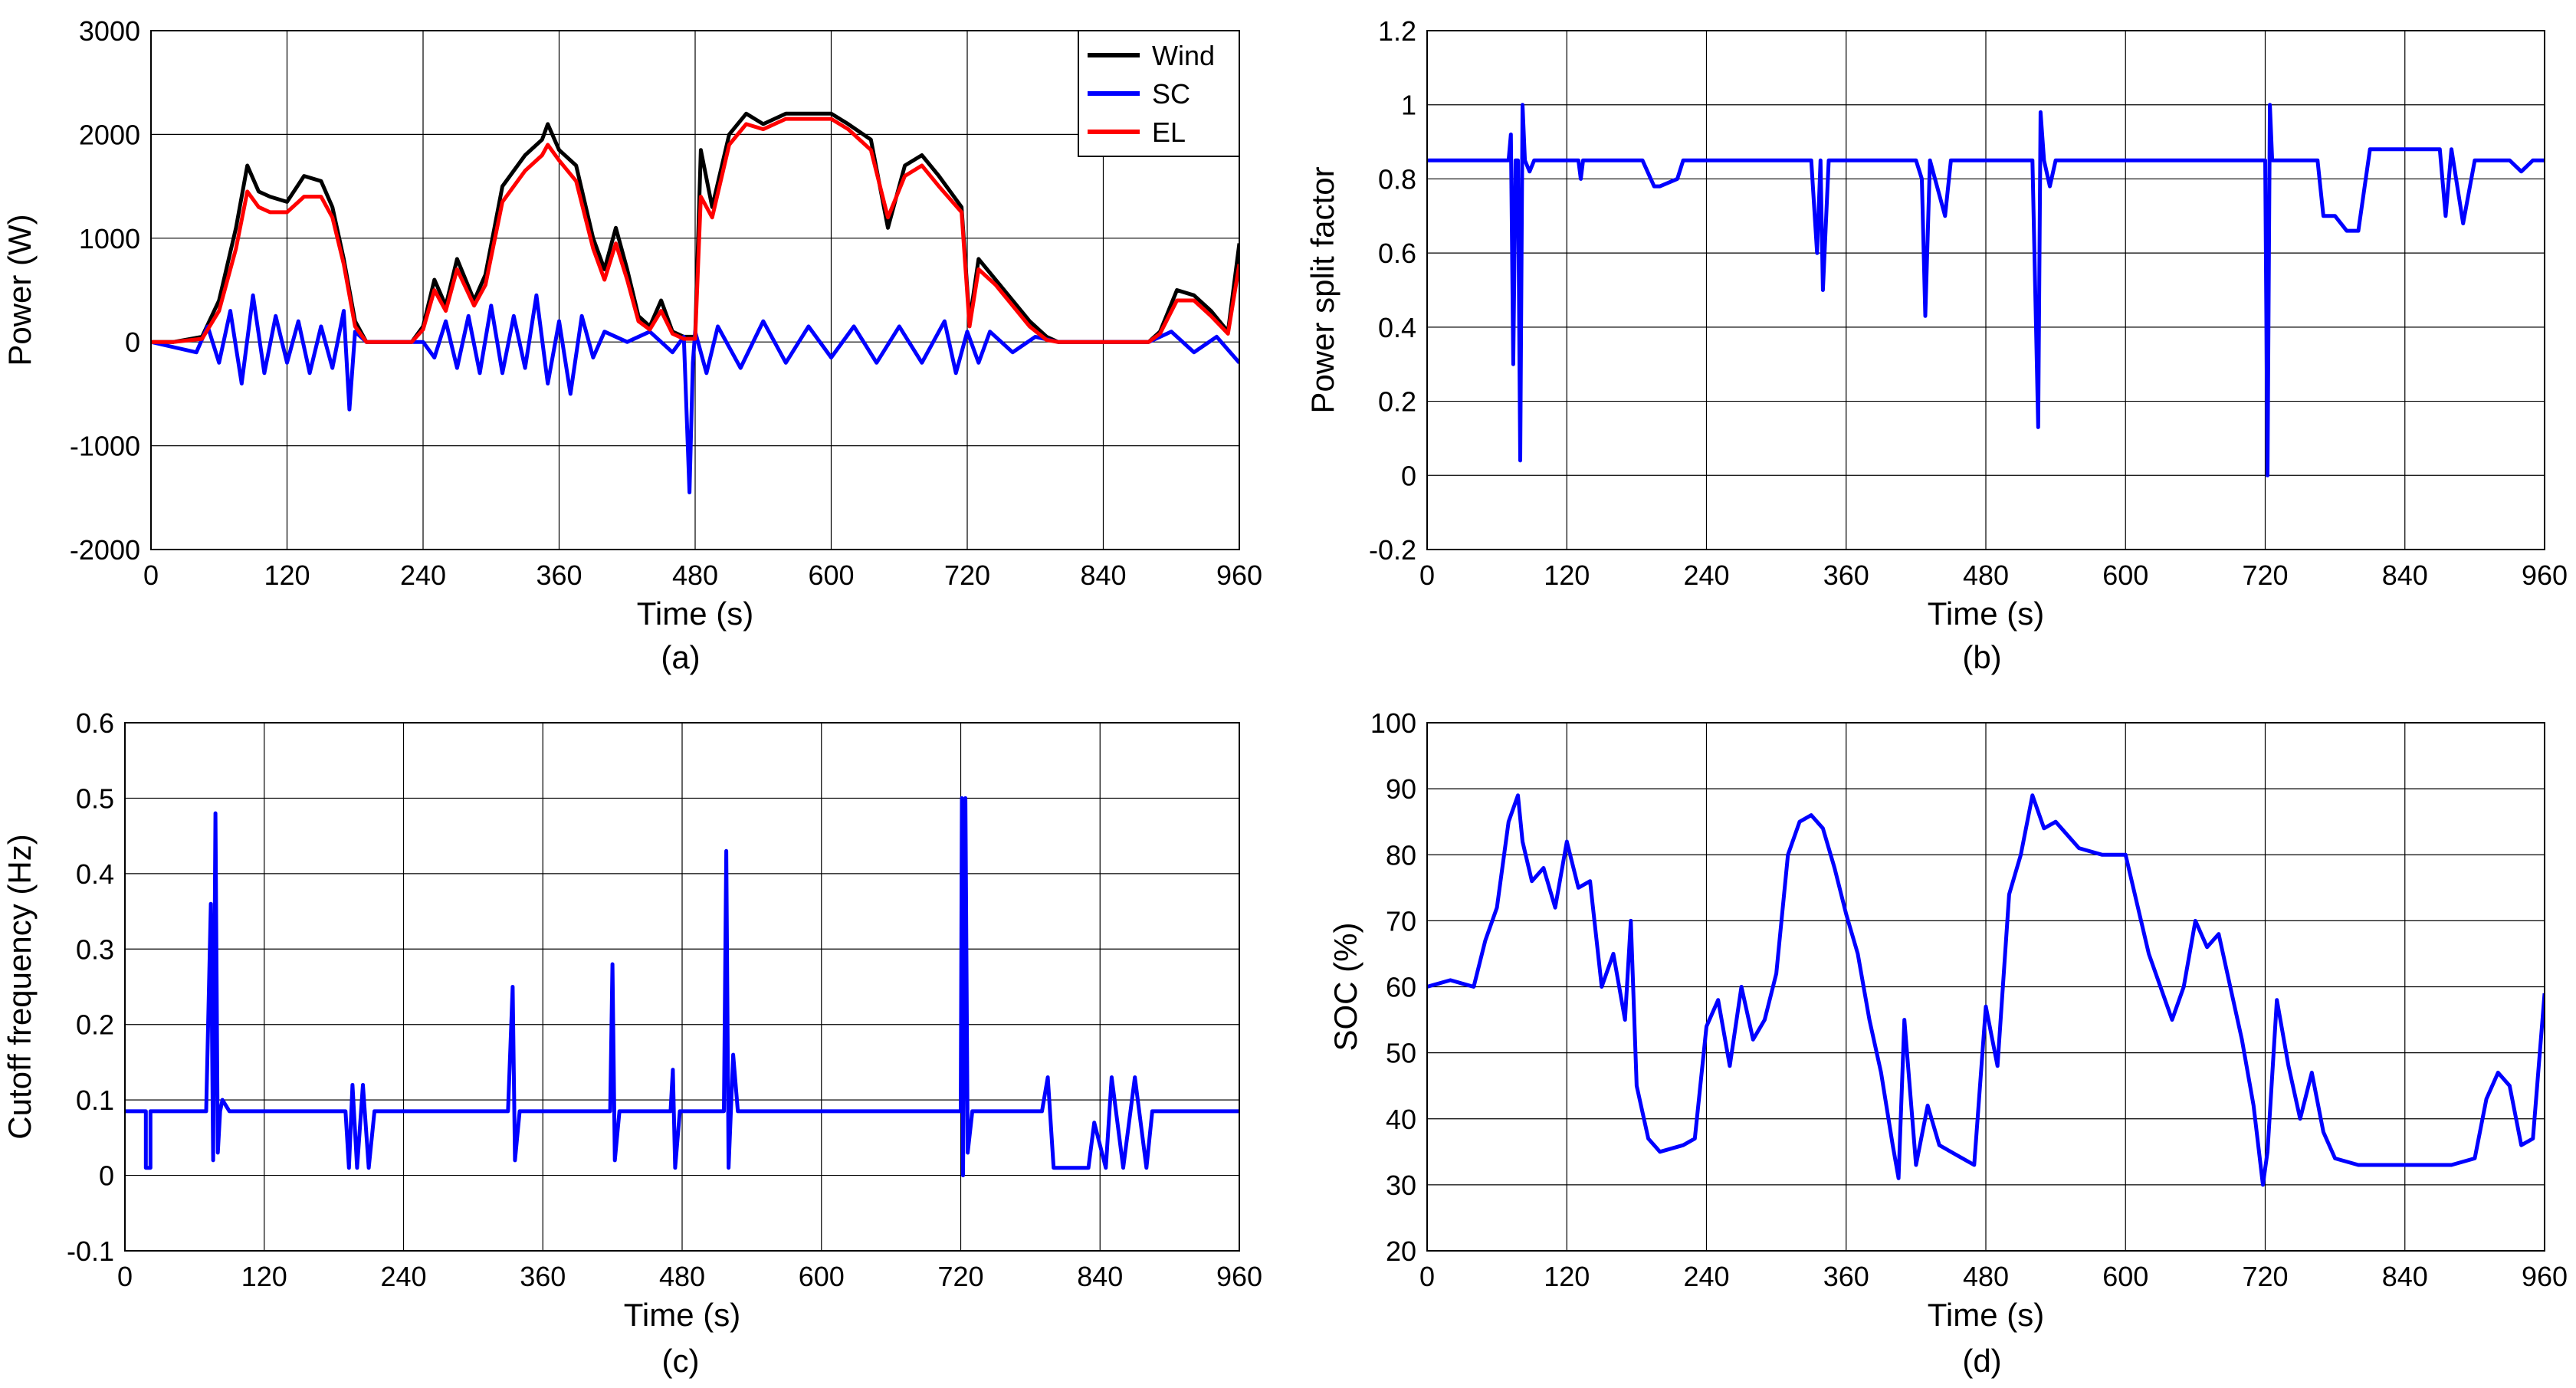  What do you see at coordinates (1401, 987) in the screenshot?
I see `y-tick-label: 60` at bounding box center [1401, 987].